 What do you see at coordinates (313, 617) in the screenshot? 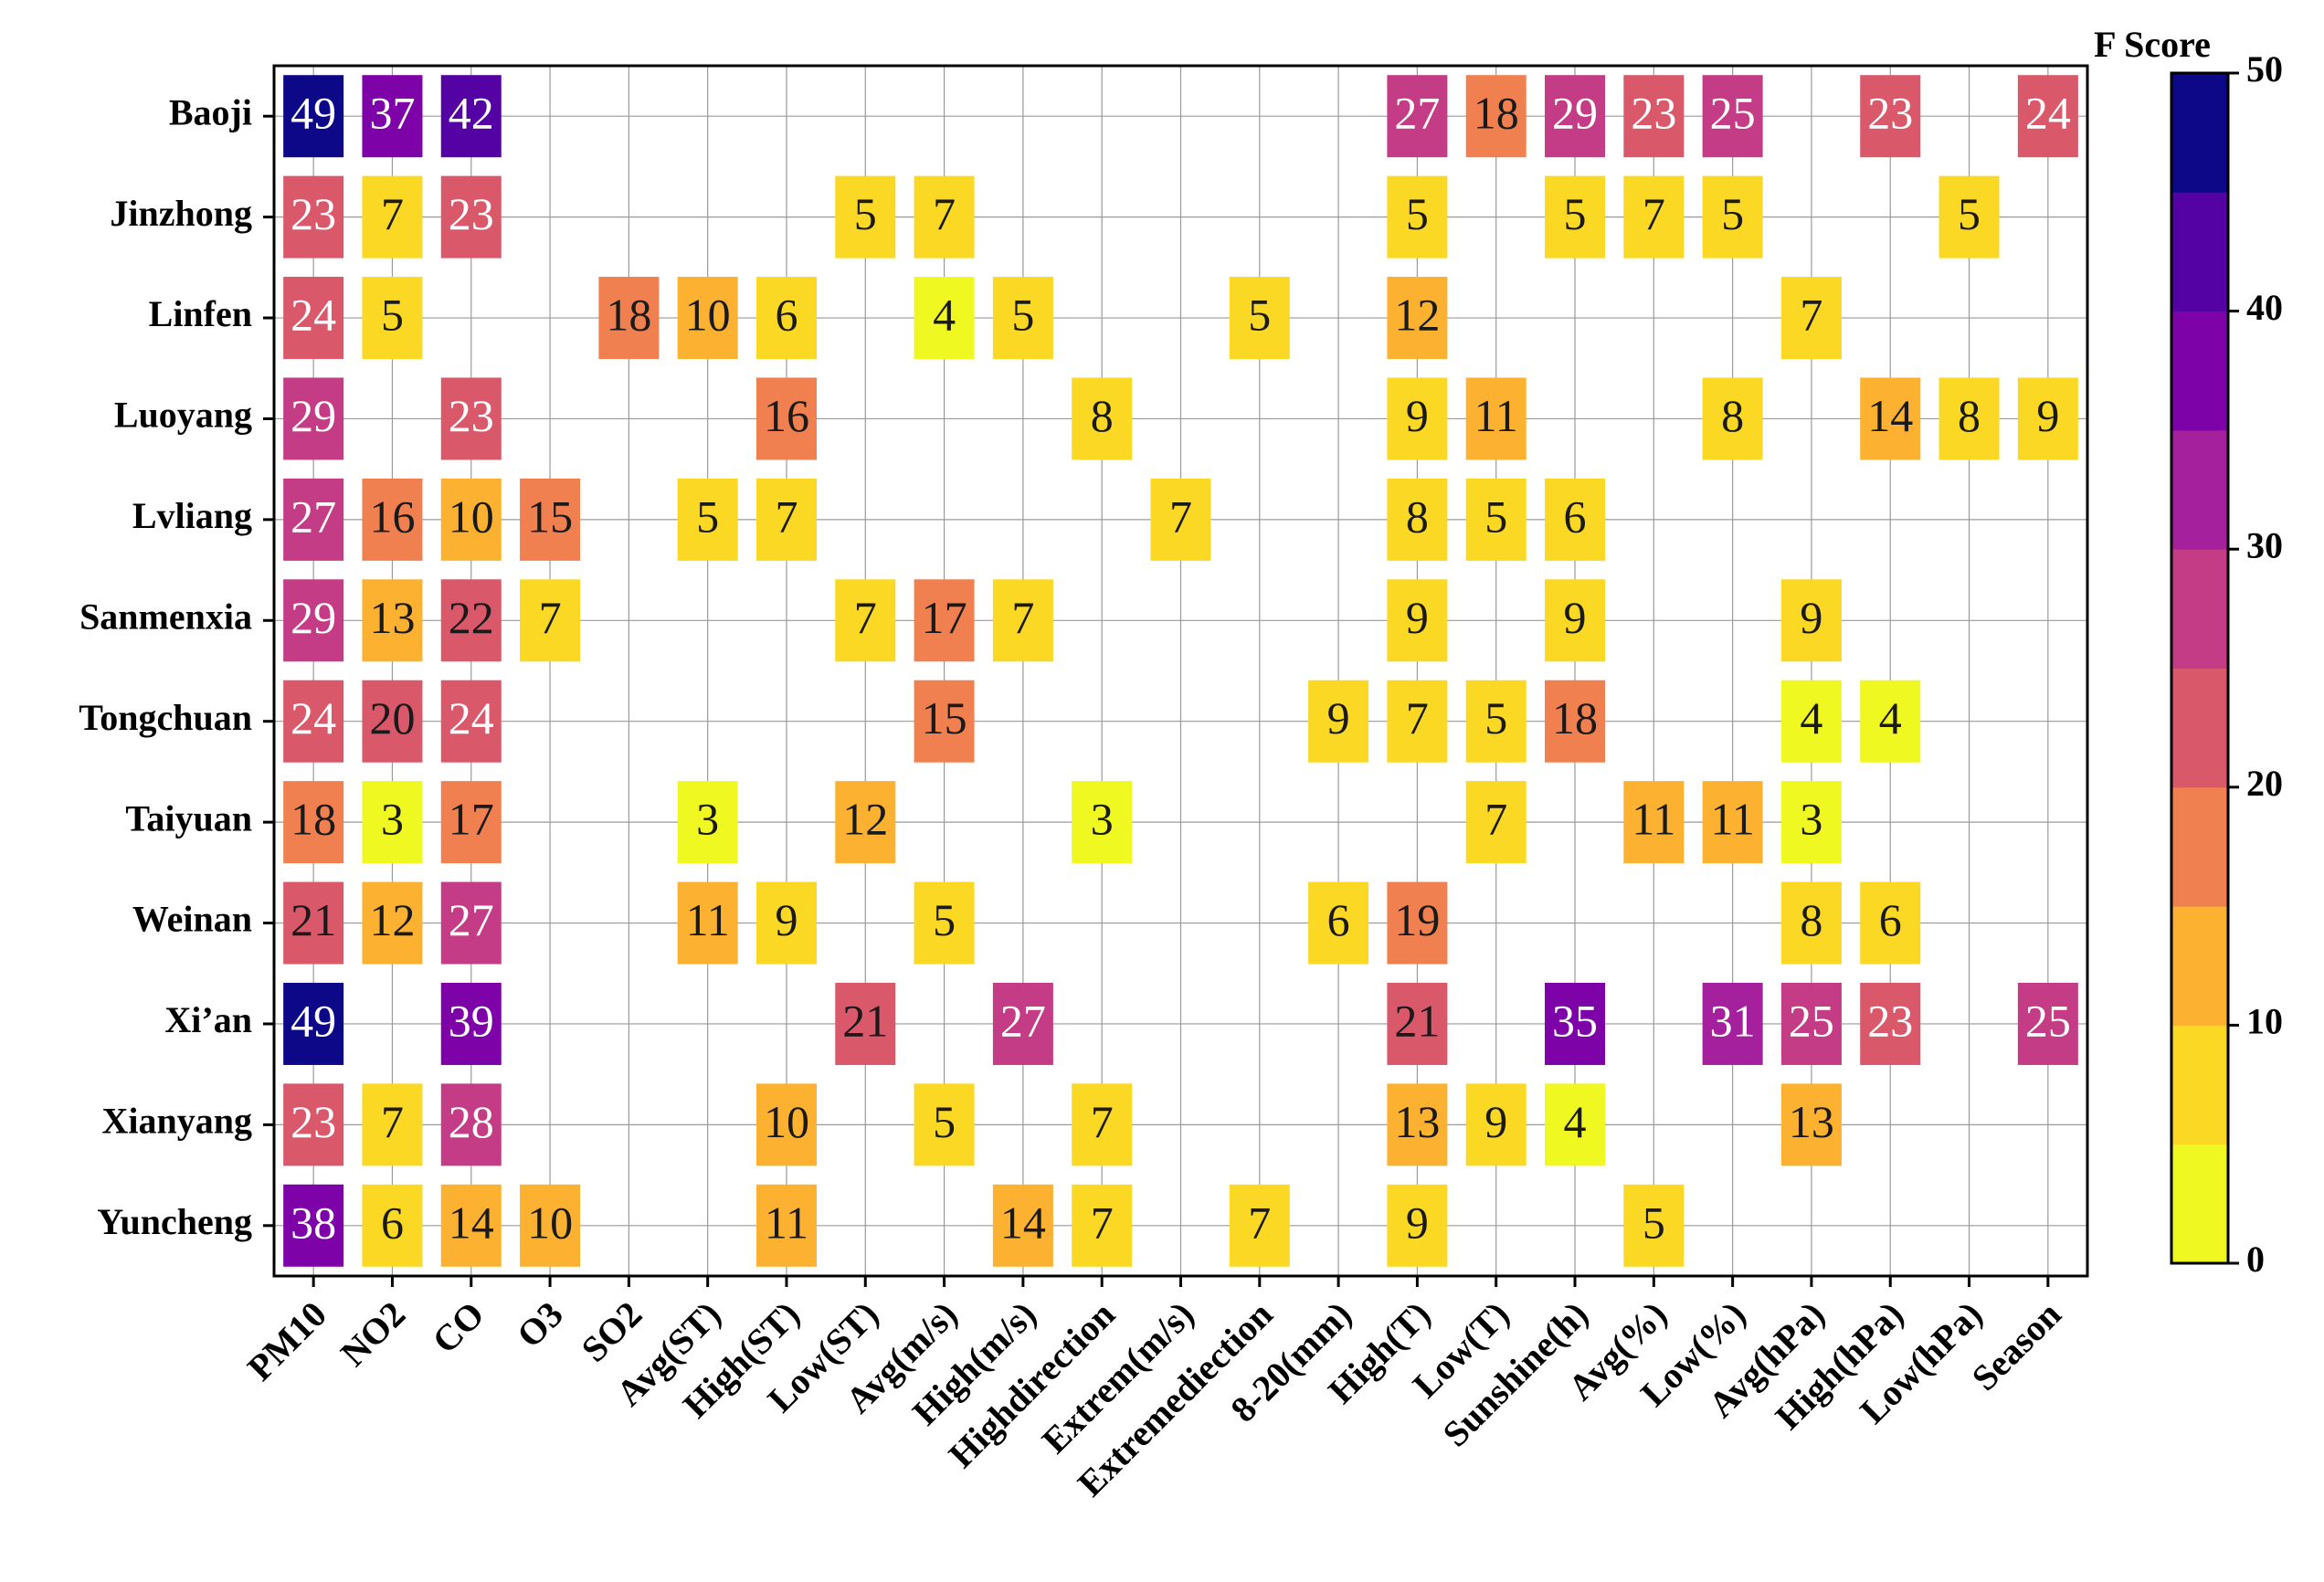
I see `cell-value: 29` at bounding box center [313, 617].